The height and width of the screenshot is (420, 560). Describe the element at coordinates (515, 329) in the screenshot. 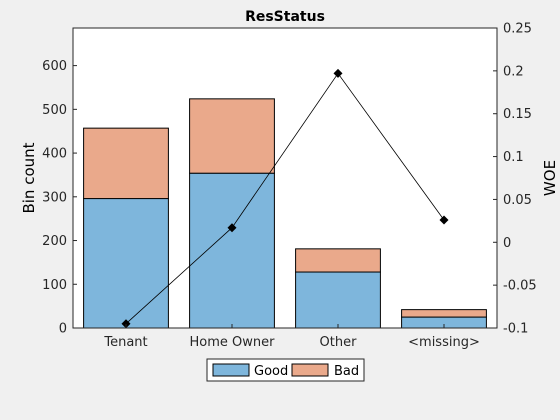

I see `y2-tick-label-0: -0.1` at that location.